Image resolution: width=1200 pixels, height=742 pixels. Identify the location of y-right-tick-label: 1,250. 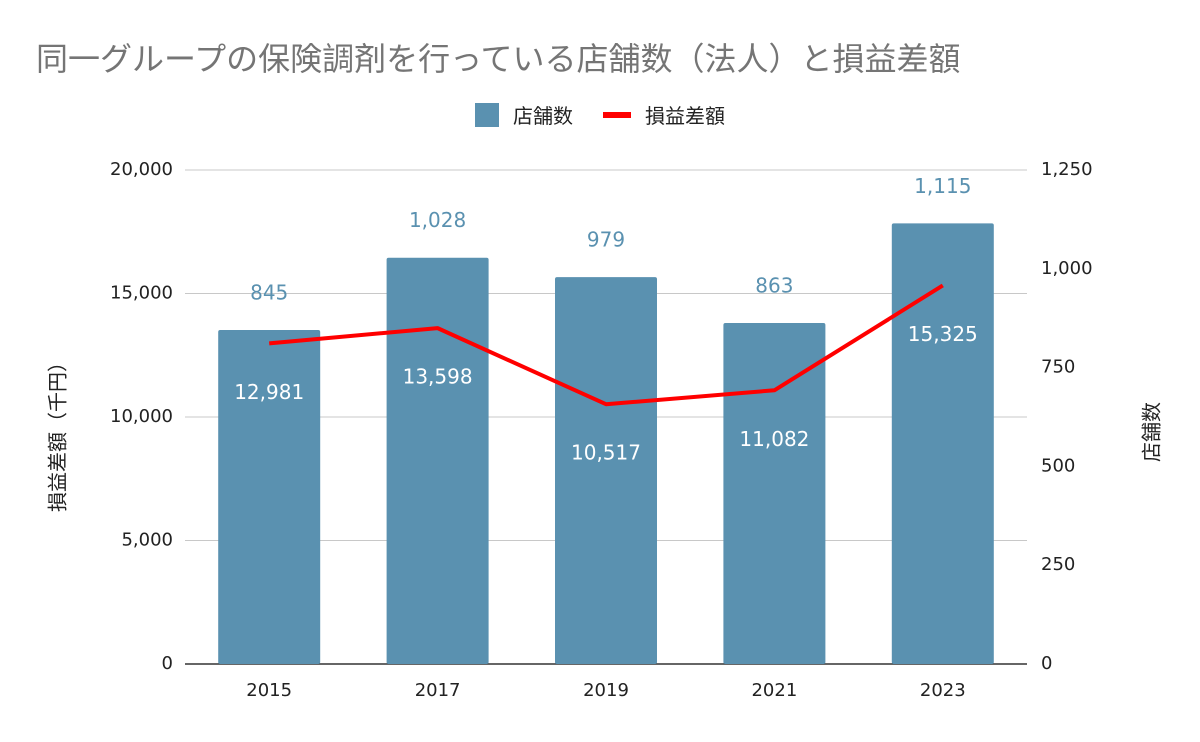
(1067, 169).